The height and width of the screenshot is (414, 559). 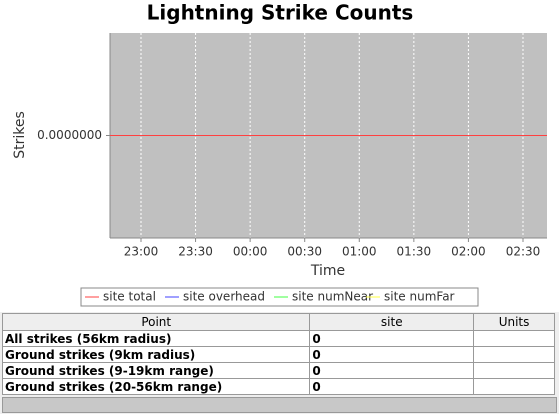 What do you see at coordinates (156, 338) in the screenshot?
I see `table-cell: All strikes (56km radius)` at bounding box center [156, 338].